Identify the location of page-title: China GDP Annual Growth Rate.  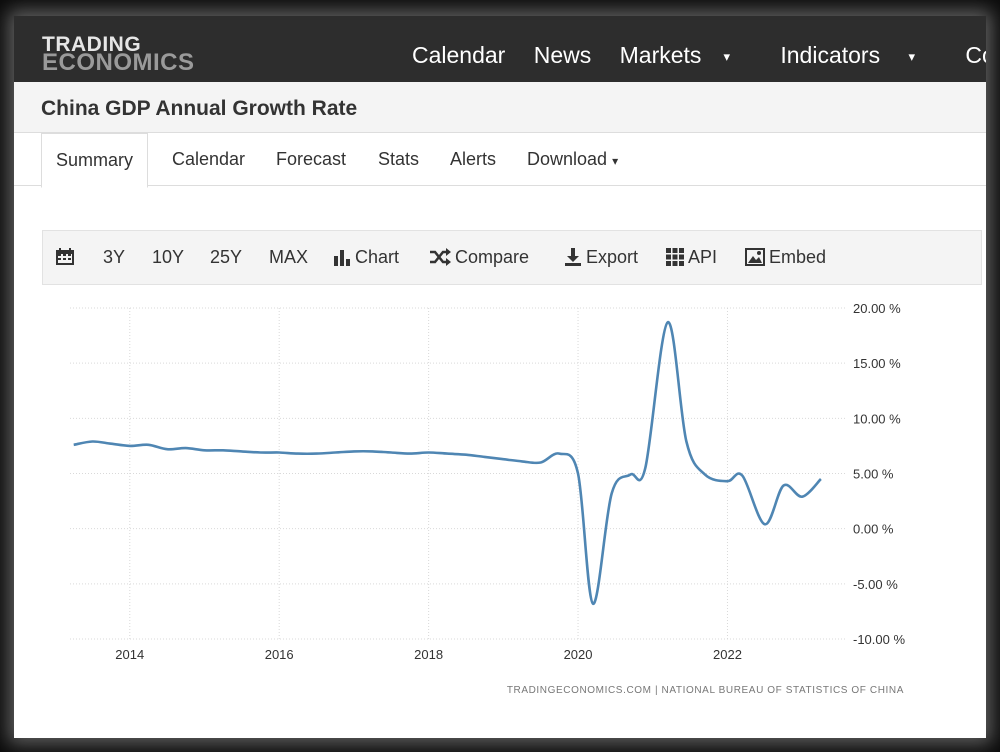
(199, 108).